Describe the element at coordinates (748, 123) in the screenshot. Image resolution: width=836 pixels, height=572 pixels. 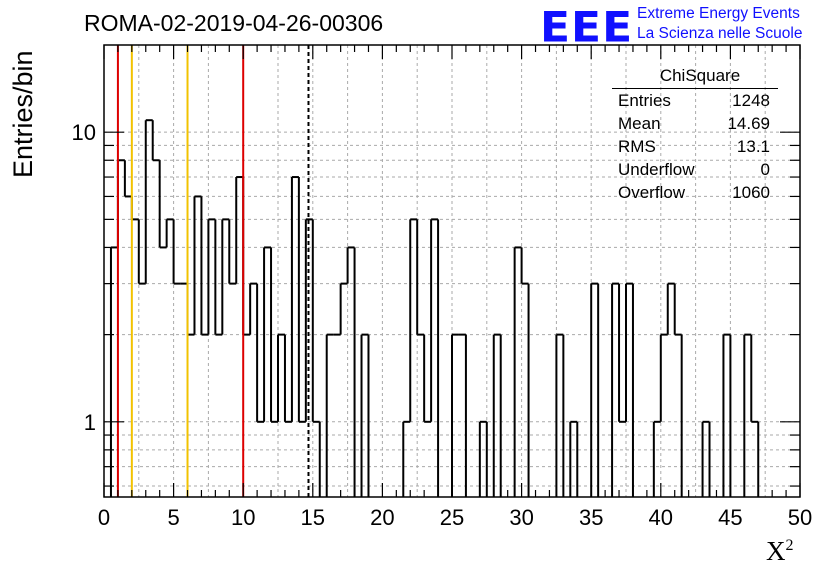
I see `stats-value: 14.69` at that location.